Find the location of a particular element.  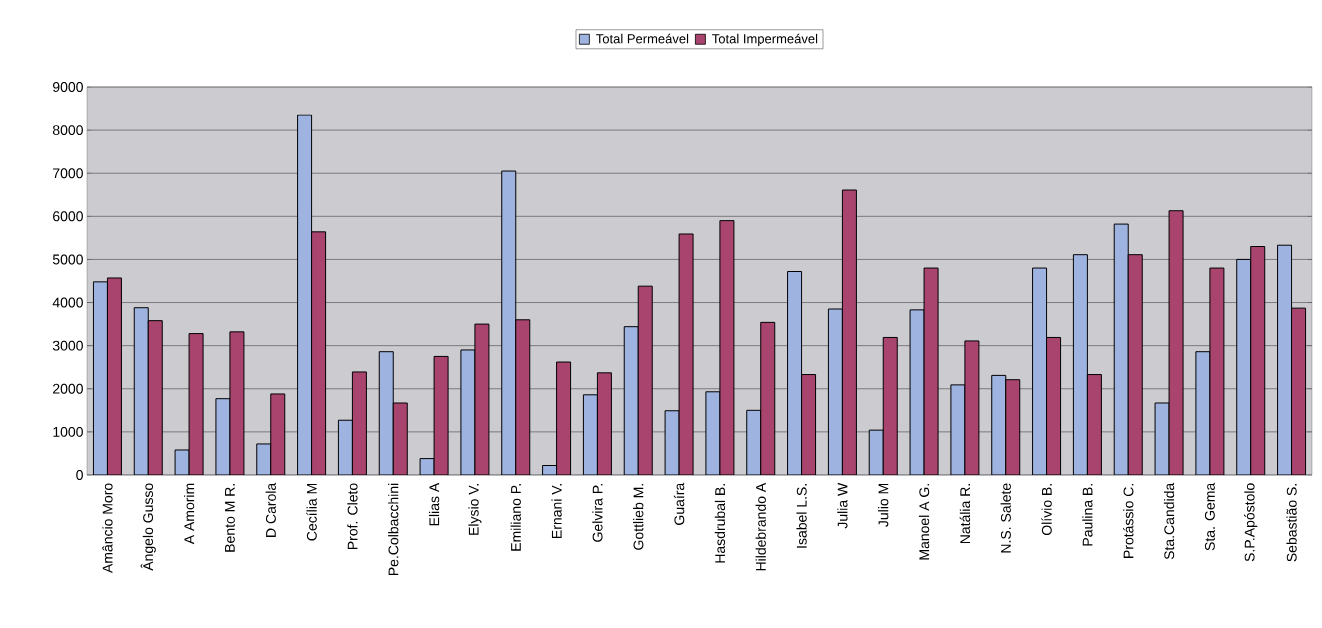

x-tick-label: Isabel L.S. is located at coordinates (801, 516).